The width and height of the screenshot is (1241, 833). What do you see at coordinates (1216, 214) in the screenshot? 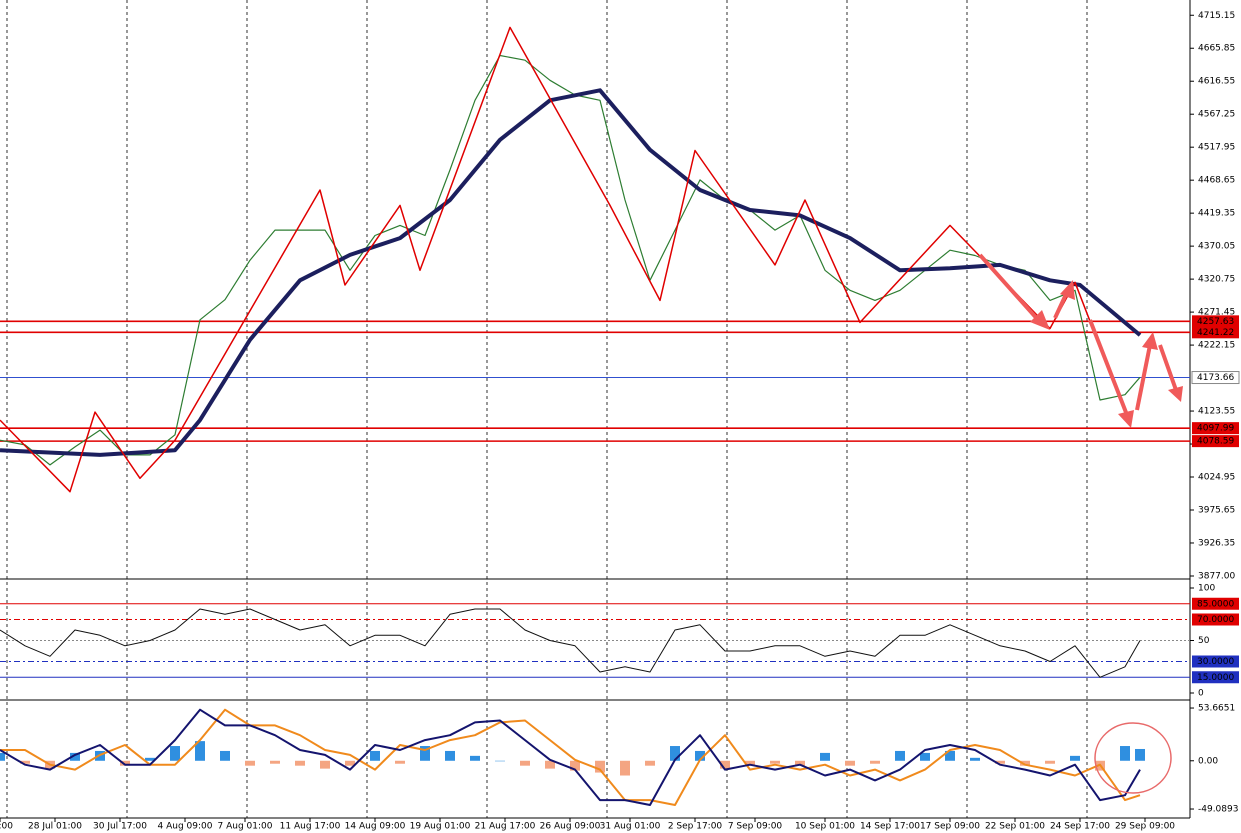
I see `y-tick-label: 4419.35` at bounding box center [1216, 214].